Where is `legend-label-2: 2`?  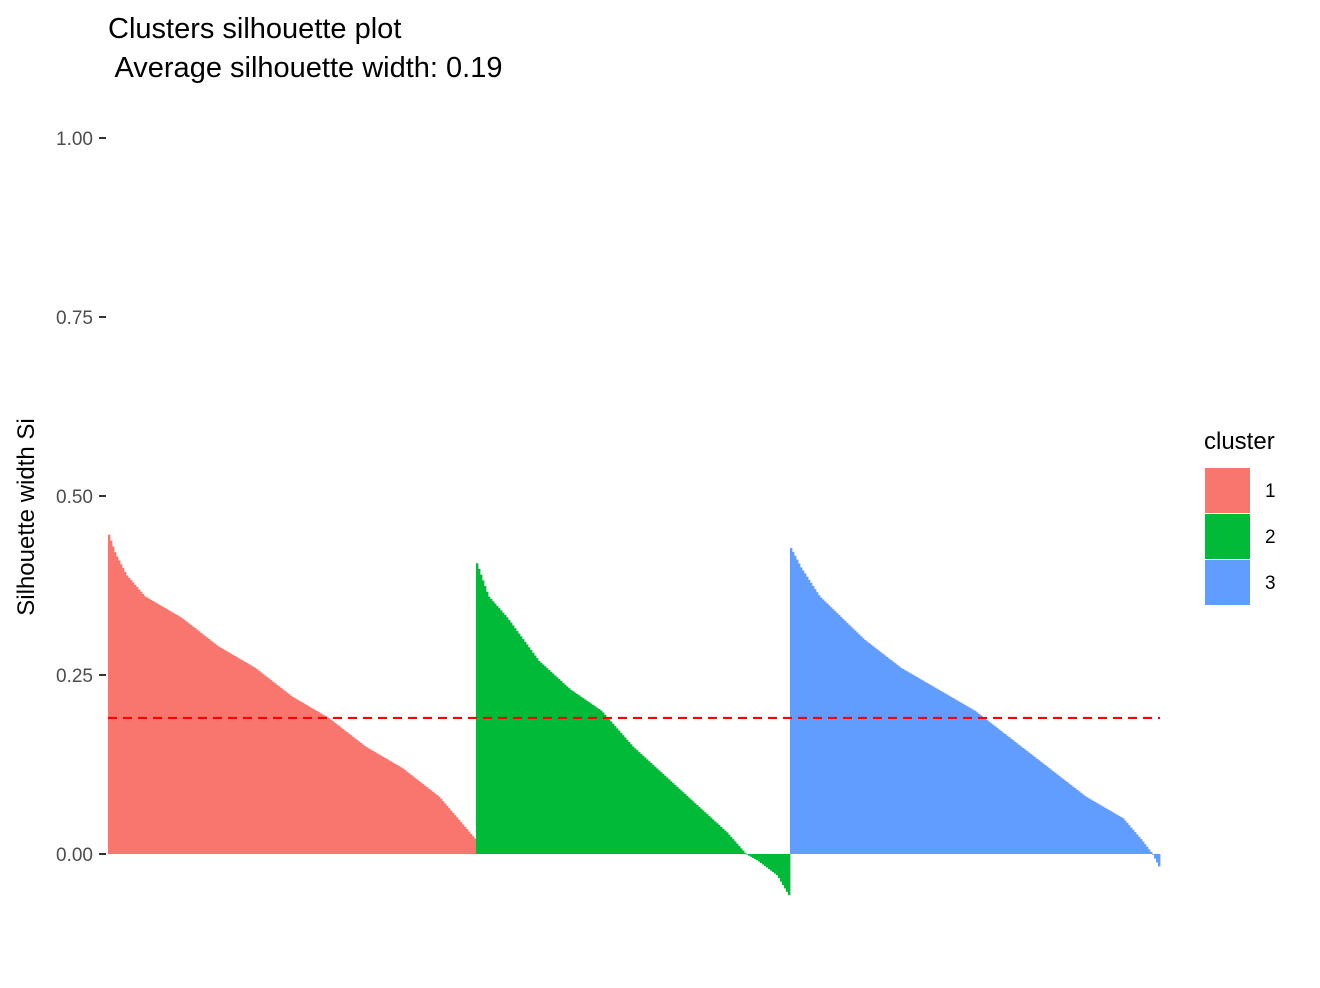 legend-label-2: 2 is located at coordinates (1270, 537).